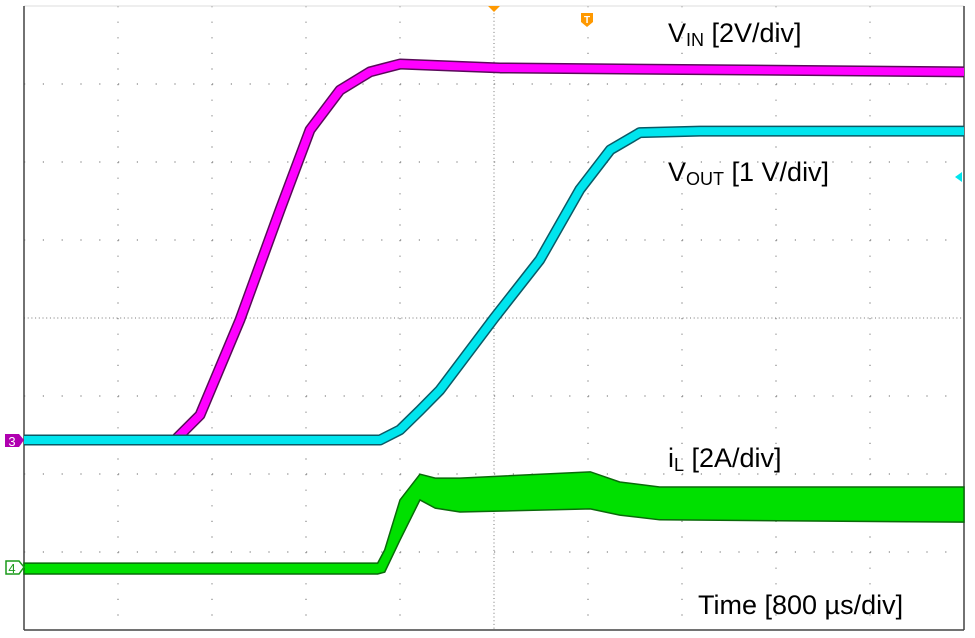  I want to click on channel-4-marker: 4, so click(15, 568).